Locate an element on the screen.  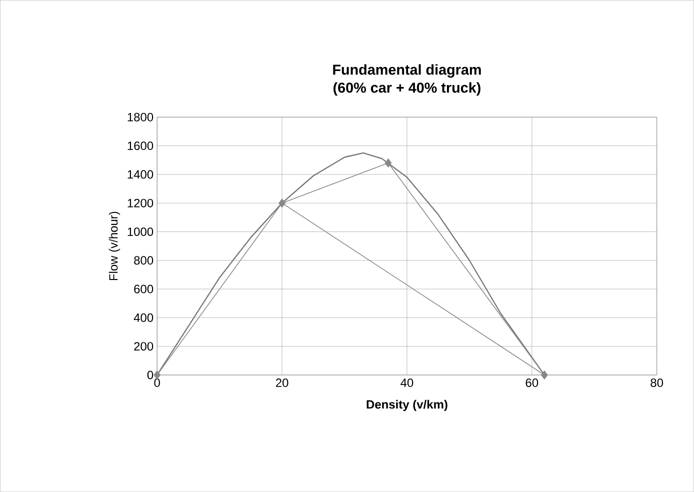
x-tick-label: 40 is located at coordinates (407, 382).